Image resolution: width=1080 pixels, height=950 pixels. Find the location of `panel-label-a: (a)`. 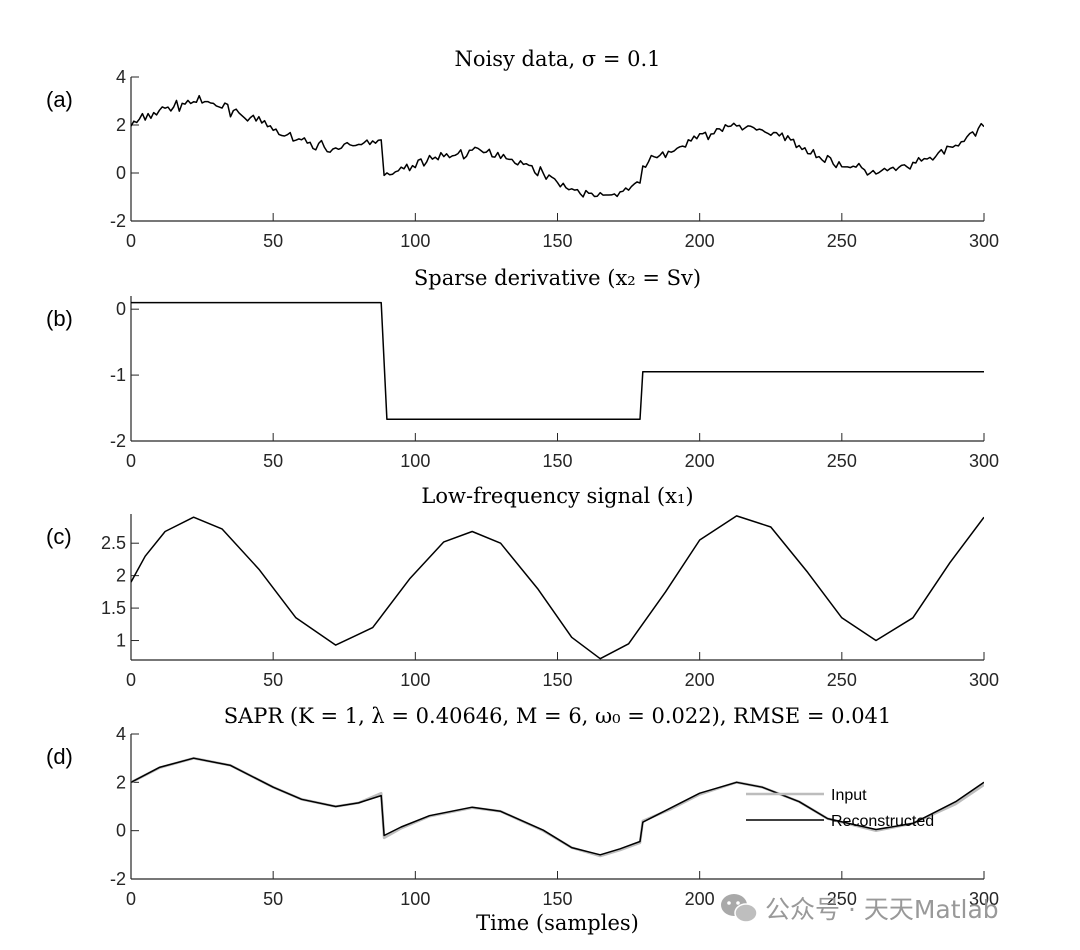

panel-label-a: (a) is located at coordinates (59, 99).